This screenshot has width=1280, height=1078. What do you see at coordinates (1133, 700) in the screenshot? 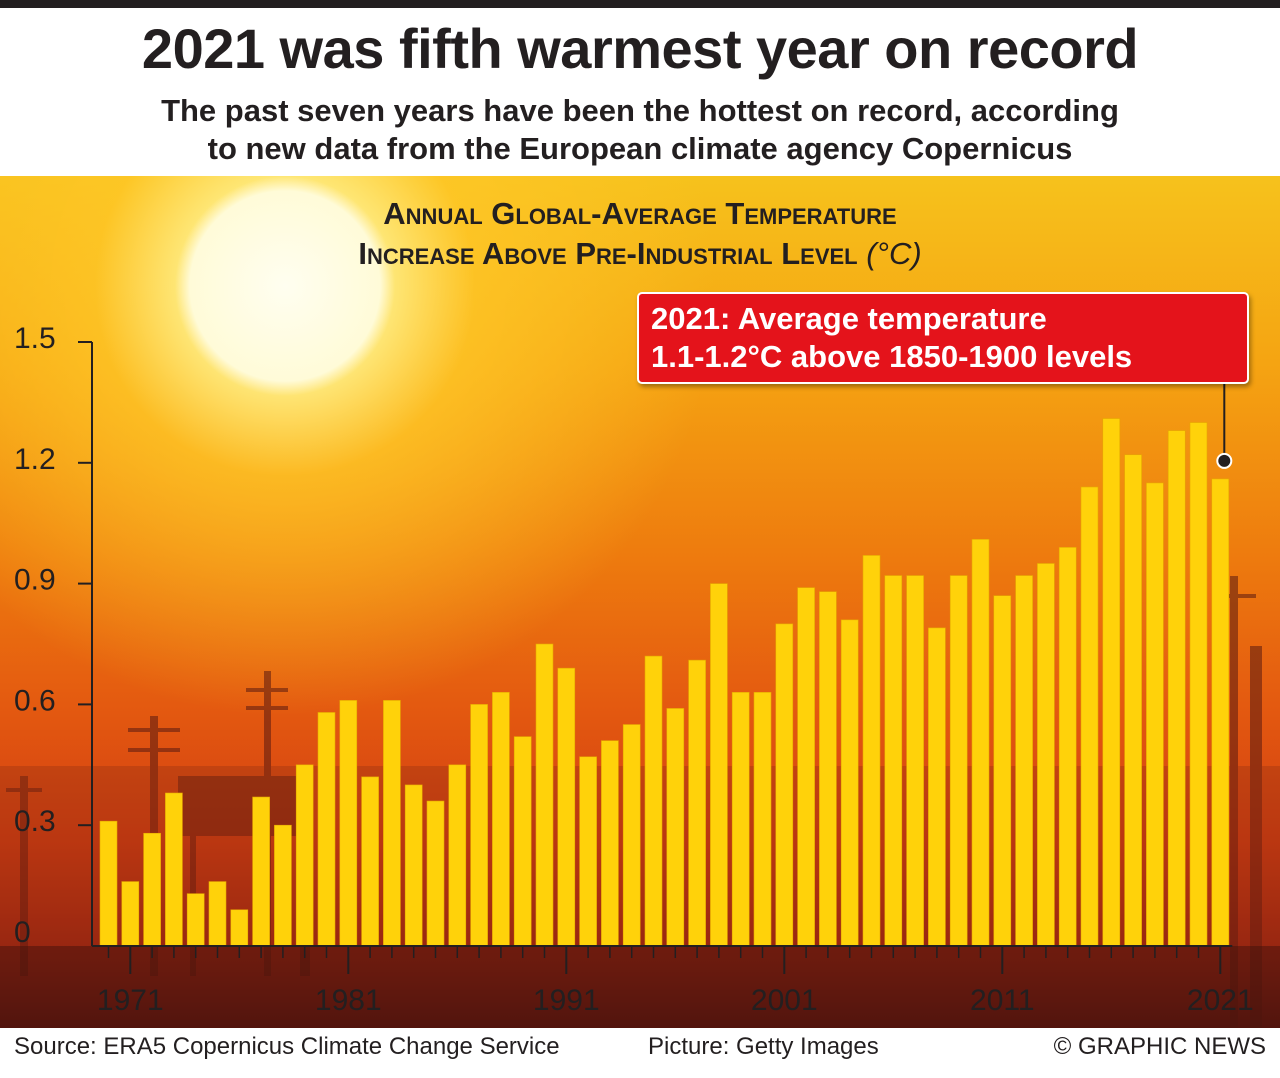
I see `bar-2017` at bounding box center [1133, 700].